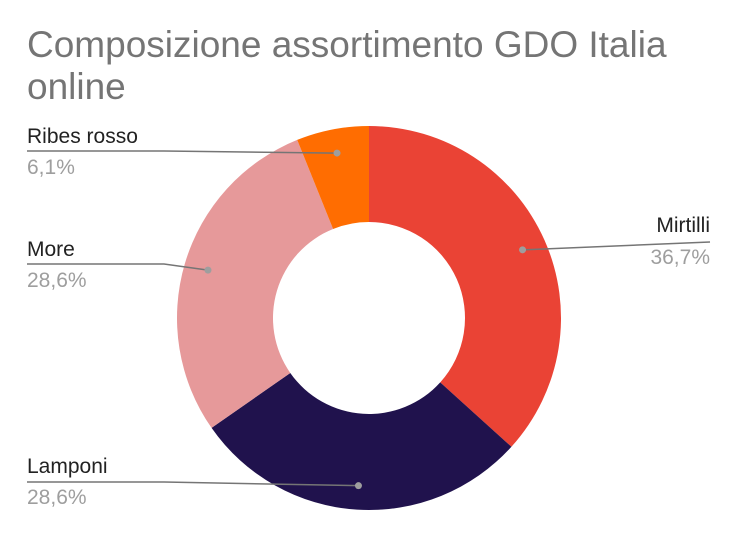 This screenshot has height=536, width=737. I want to click on slice-label: More, so click(51, 249).